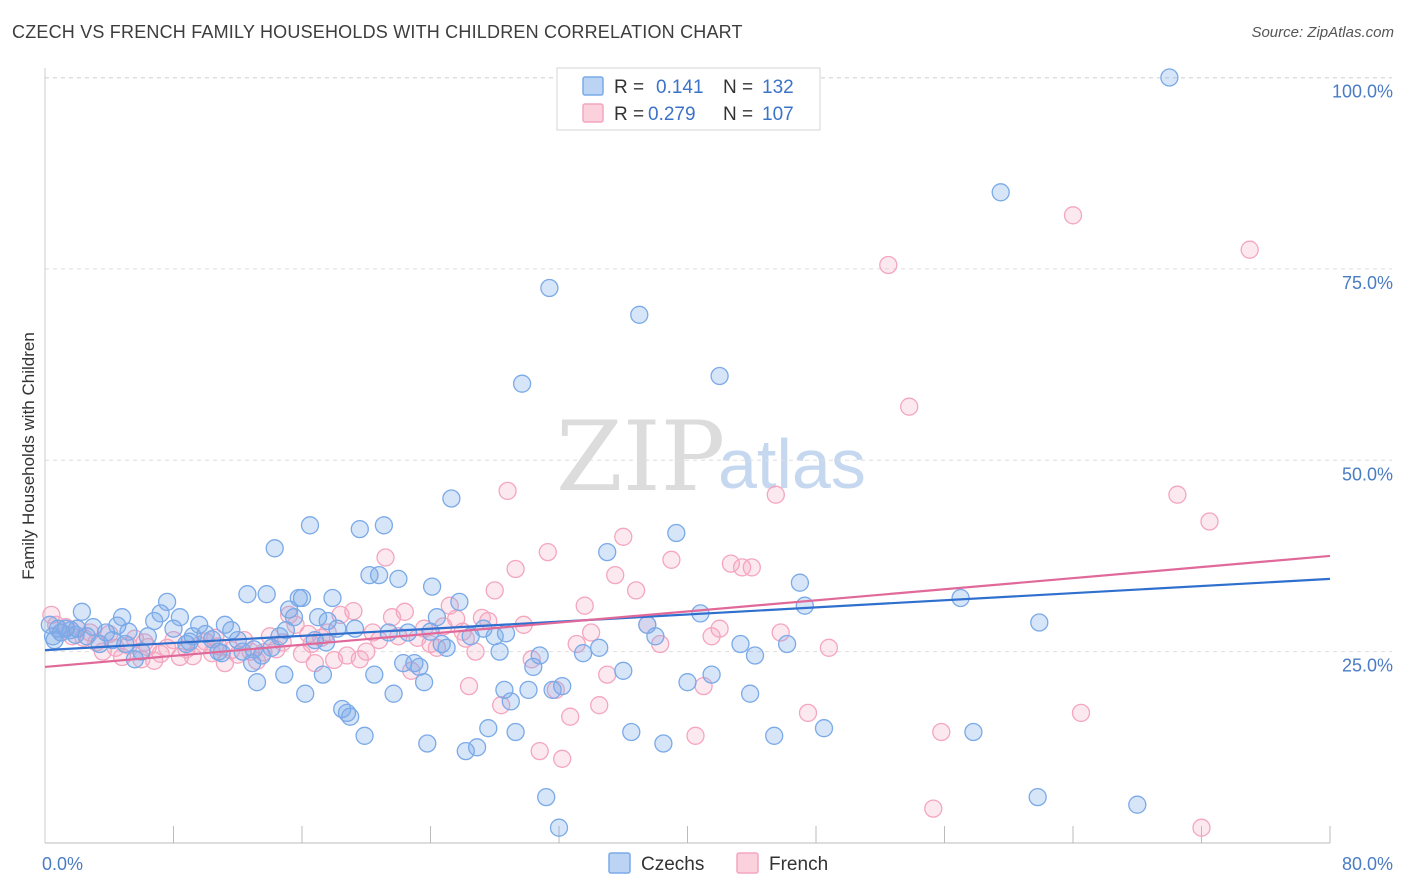 The height and width of the screenshot is (892, 1406). What do you see at coordinates (1367, 666) in the screenshot?
I see `y-tick-label: 25.0%` at bounding box center [1367, 666].